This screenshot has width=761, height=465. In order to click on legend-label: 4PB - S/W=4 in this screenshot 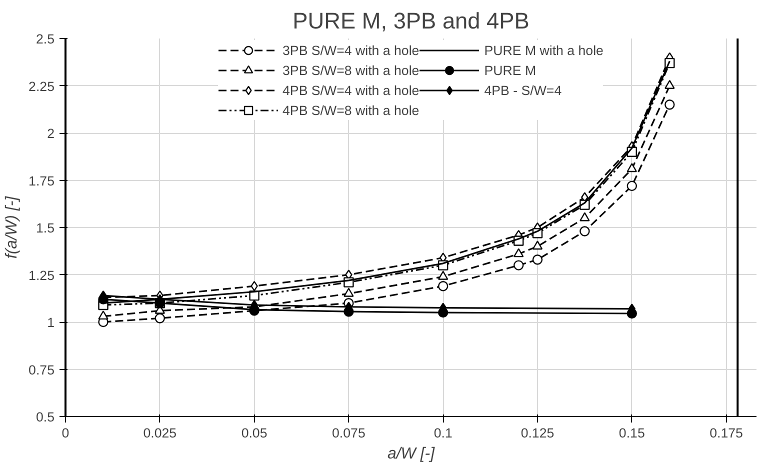, I will do `click(523, 90)`.